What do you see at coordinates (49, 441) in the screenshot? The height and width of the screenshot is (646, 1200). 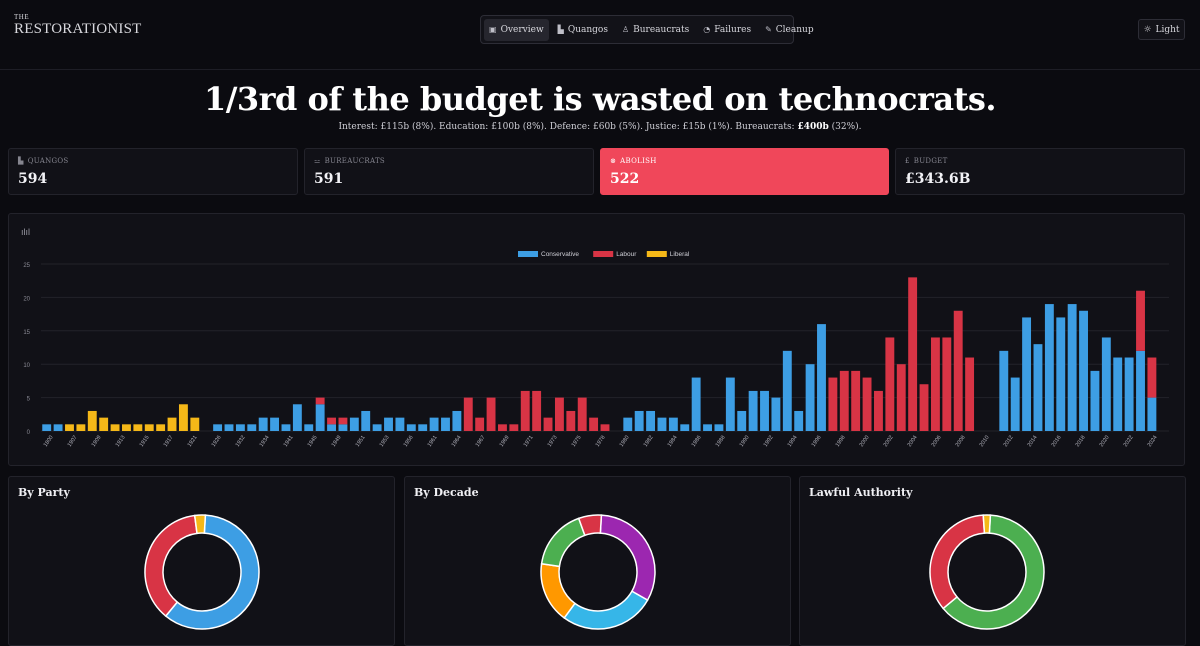 I see `x-tick-label: 1800` at bounding box center [49, 441].